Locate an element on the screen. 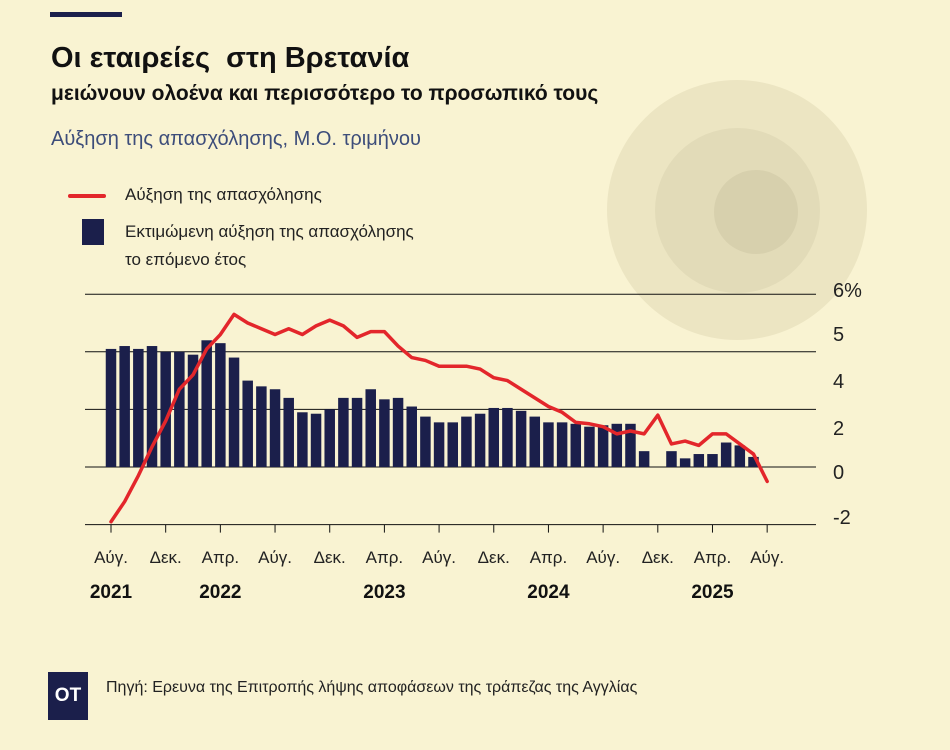 The image size is (950, 750). chart-title: Οι εταιρείες στη Βρετανία is located at coordinates (230, 58).